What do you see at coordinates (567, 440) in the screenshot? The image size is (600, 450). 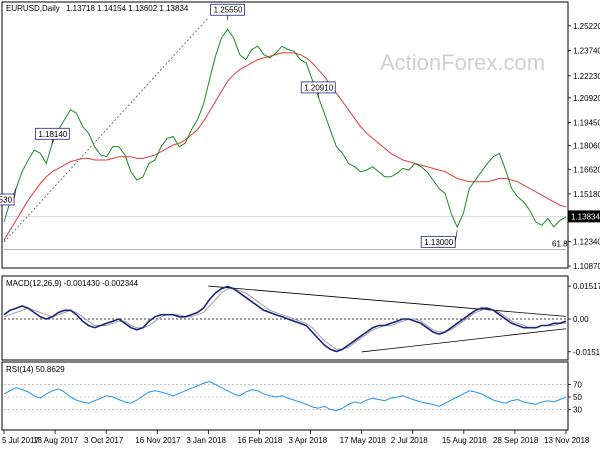 I see `x-tick-label: 13 Nov 2018` at bounding box center [567, 440].